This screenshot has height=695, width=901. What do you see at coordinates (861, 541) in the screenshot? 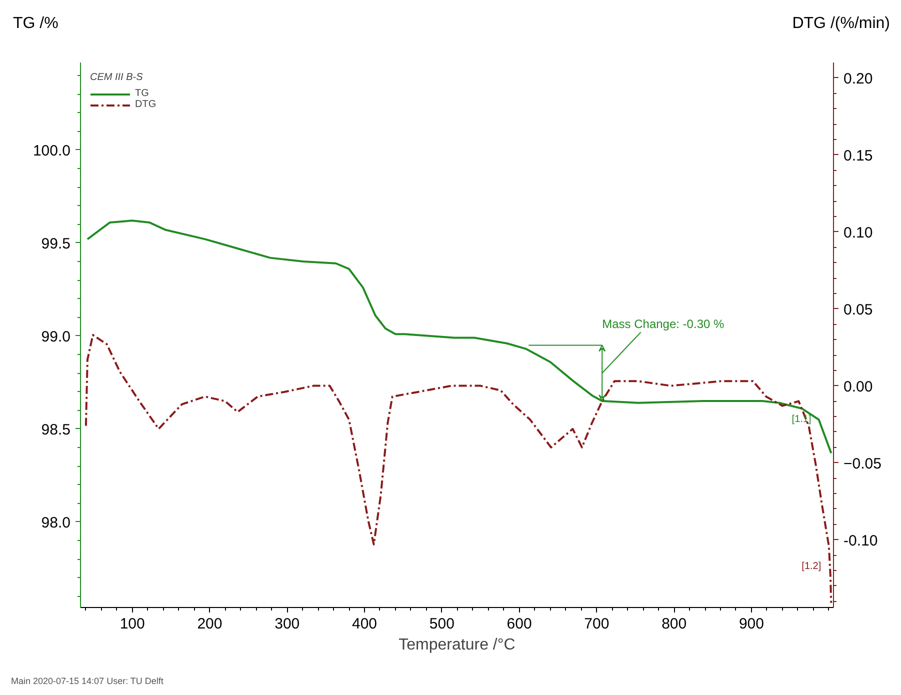
I see `y2-tick-label: -0.10` at bounding box center [861, 541].